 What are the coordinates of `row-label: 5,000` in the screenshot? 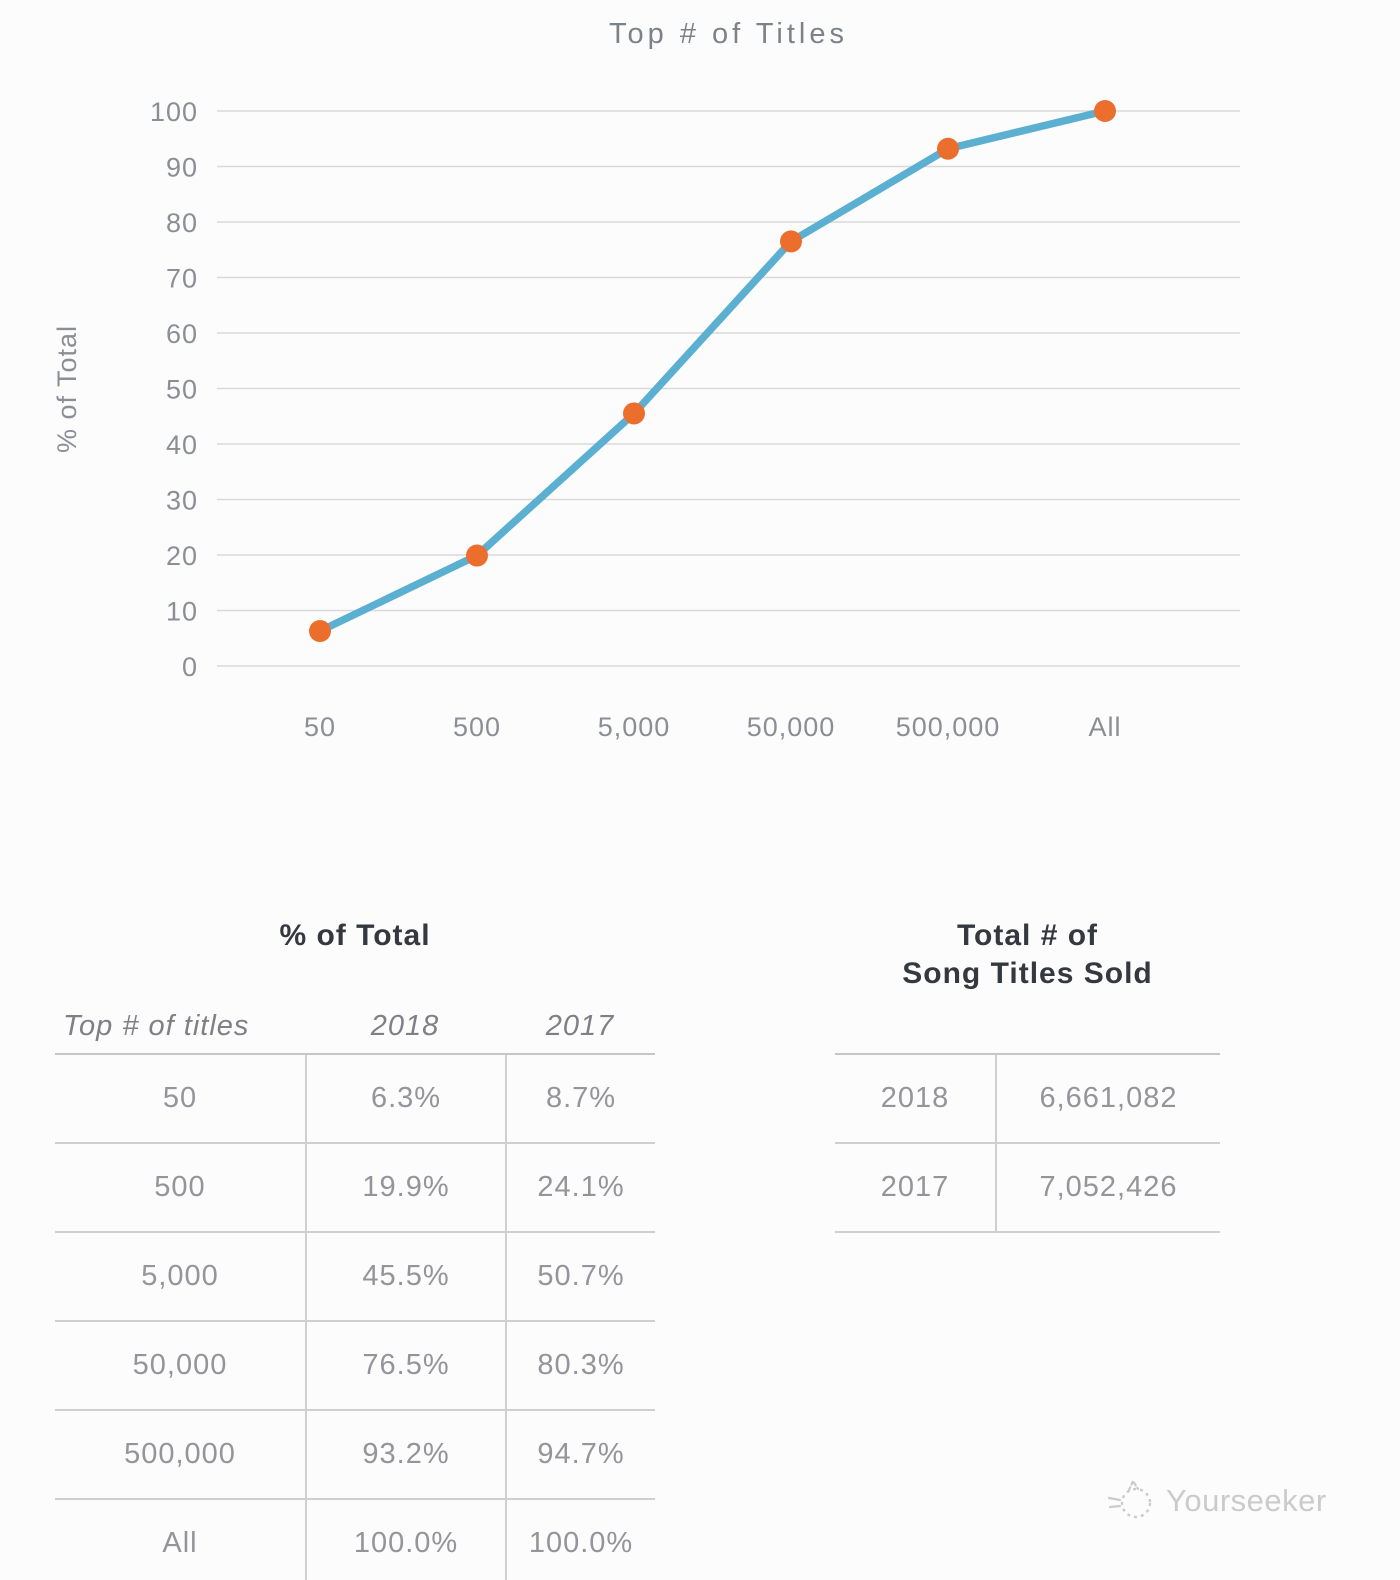 It's located at (180, 1276).